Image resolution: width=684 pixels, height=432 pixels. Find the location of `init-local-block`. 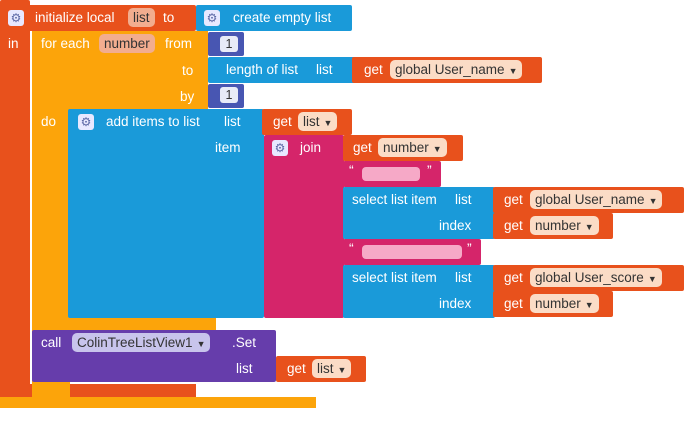

init-local-block is located at coordinates (15, 201).